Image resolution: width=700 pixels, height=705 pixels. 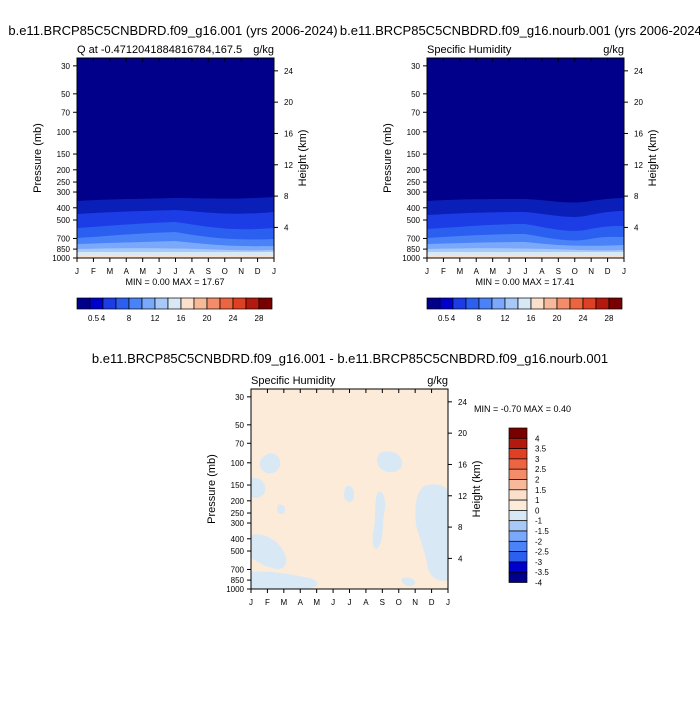 I want to click on chart-subtitle-left: Q at -0.4712041884816784,167.5, so click(x=159, y=50).